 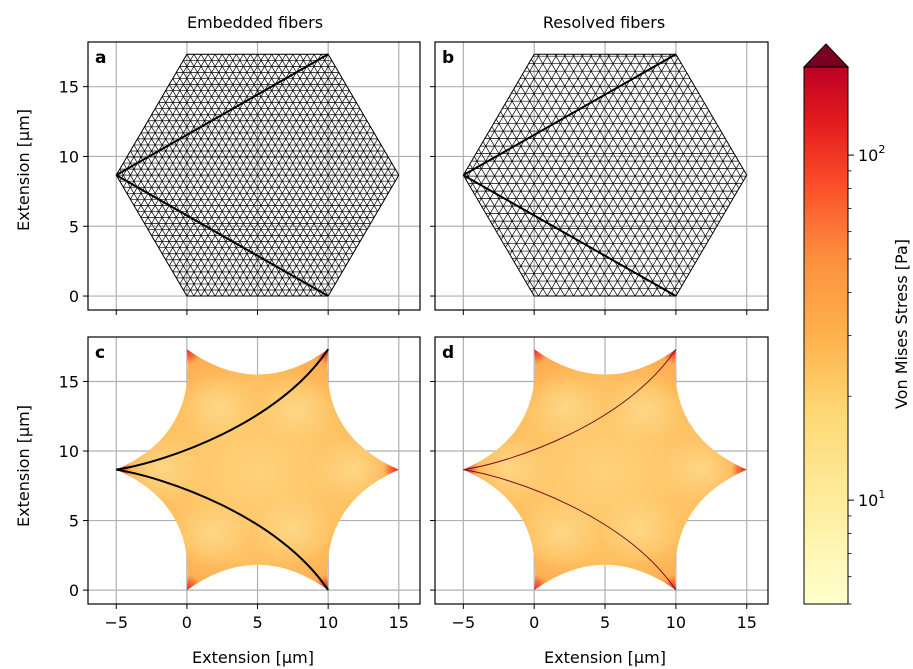 I want to click on colorbar-extend-arrow, so click(x=826, y=55).